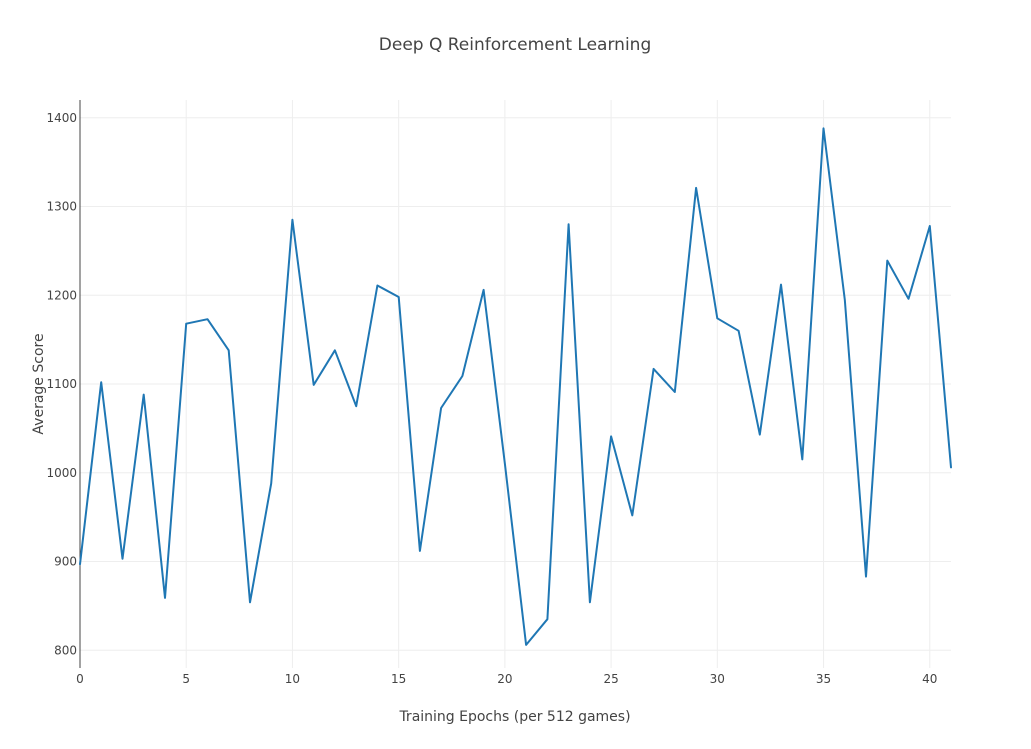  Describe the element at coordinates (61, 207) in the screenshot. I see `y-tick-label: 1300` at that location.